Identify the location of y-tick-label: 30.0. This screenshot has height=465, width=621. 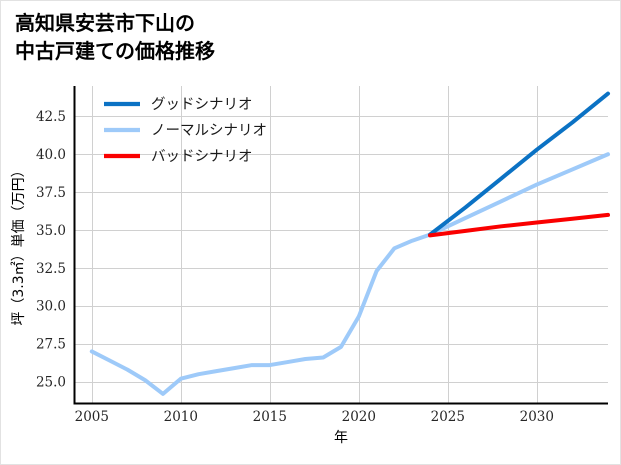
(51, 307).